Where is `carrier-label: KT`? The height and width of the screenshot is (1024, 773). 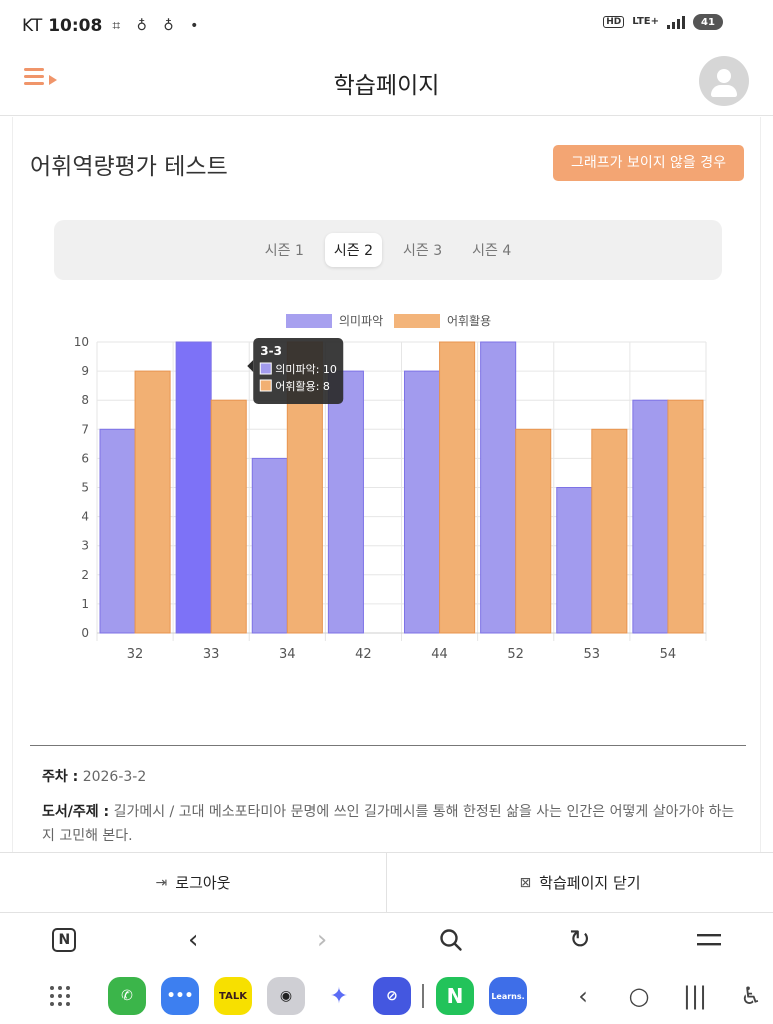
carrier-label: KT is located at coordinates (32, 26).